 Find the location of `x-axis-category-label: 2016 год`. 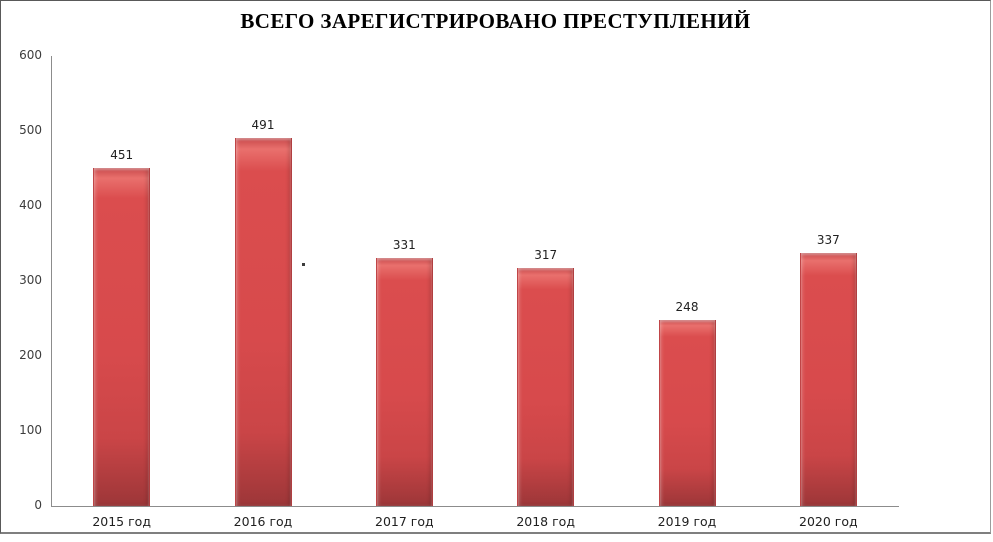

x-axis-category-label: 2016 год is located at coordinates (263, 521).